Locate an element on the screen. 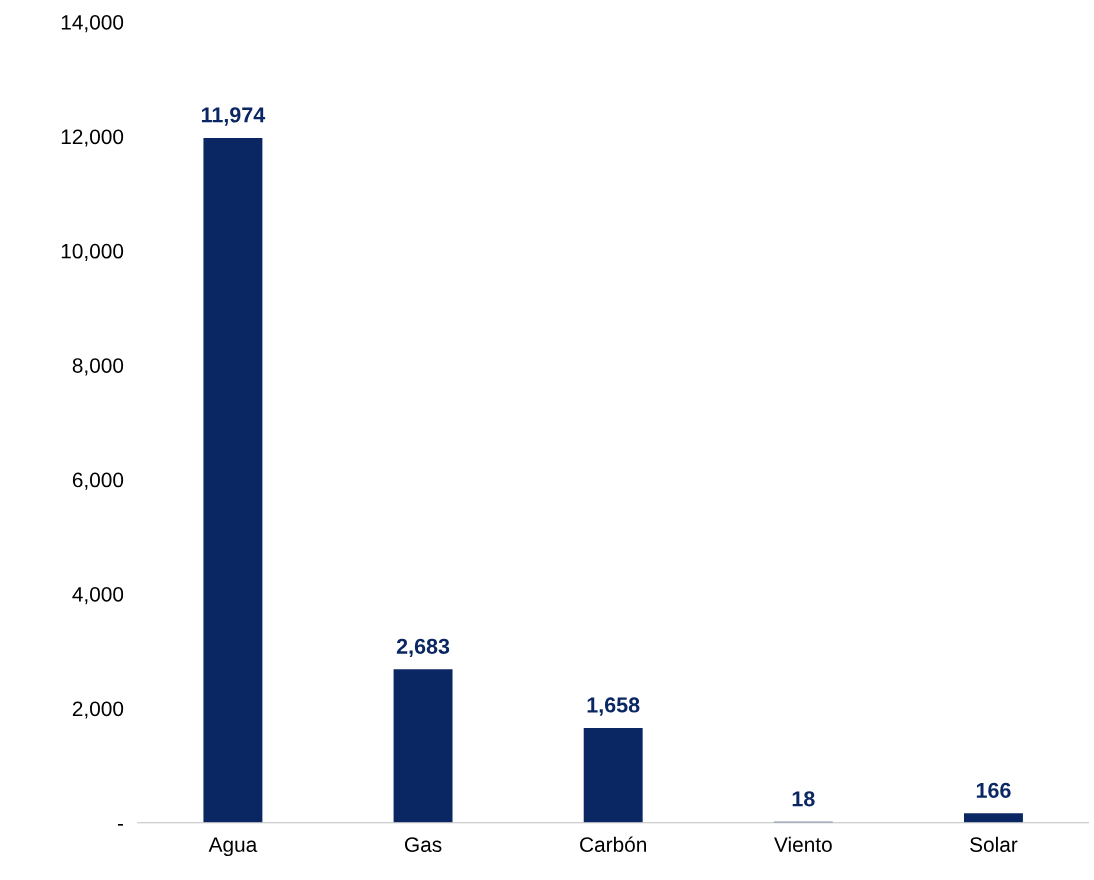  data-label: 18 is located at coordinates (803, 799).